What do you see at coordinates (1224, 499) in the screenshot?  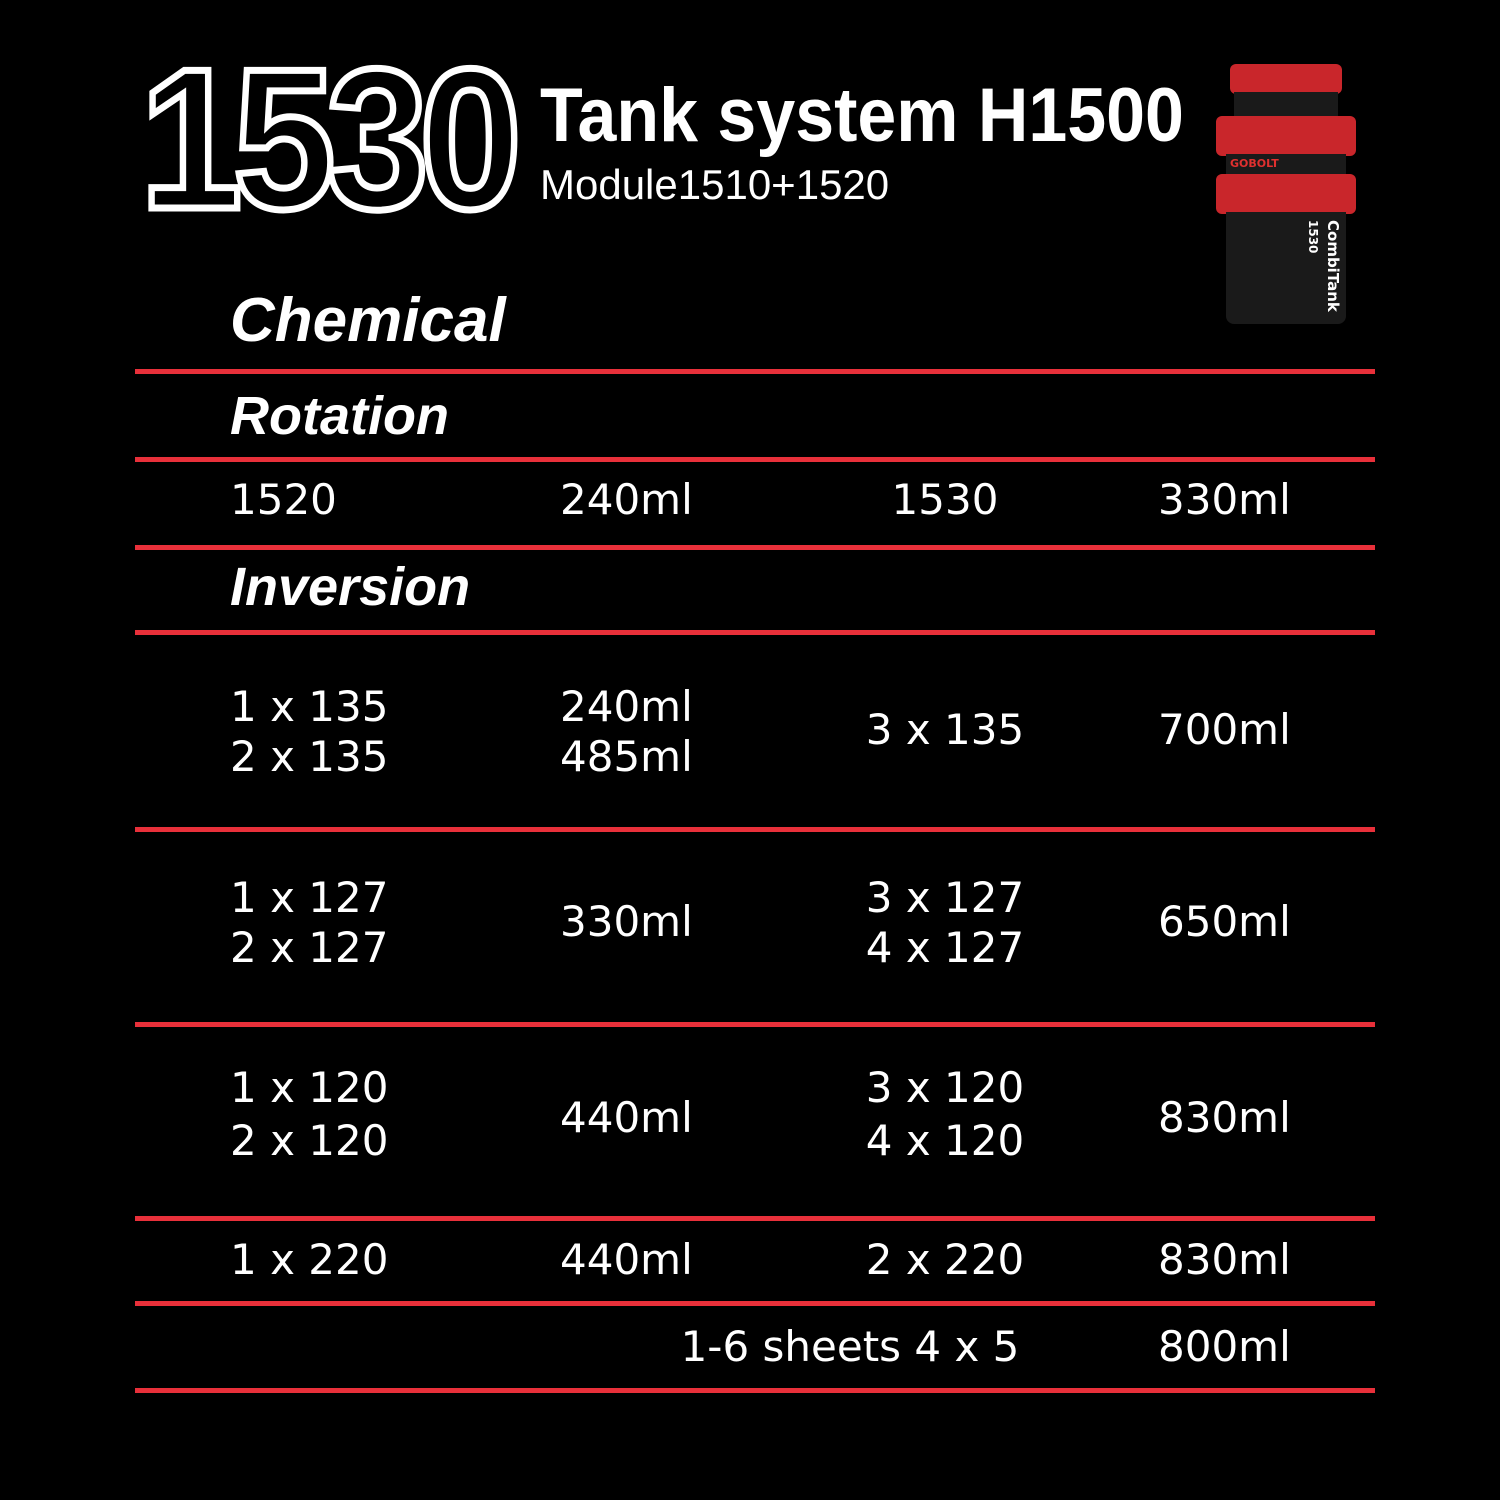 I see `rotation-volume-b: 330ml` at bounding box center [1224, 499].